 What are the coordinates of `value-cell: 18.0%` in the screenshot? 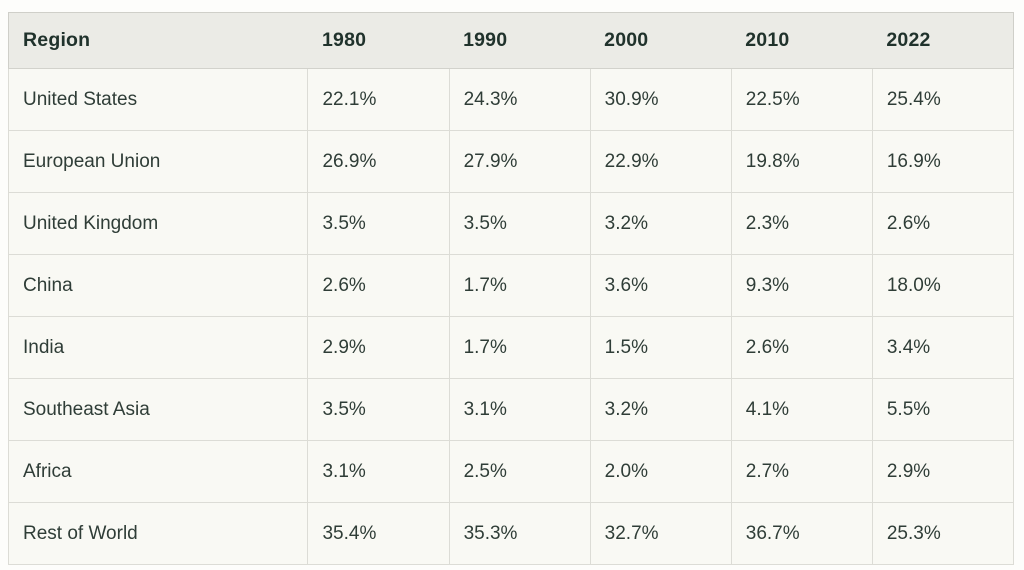 It's located at (943, 285).